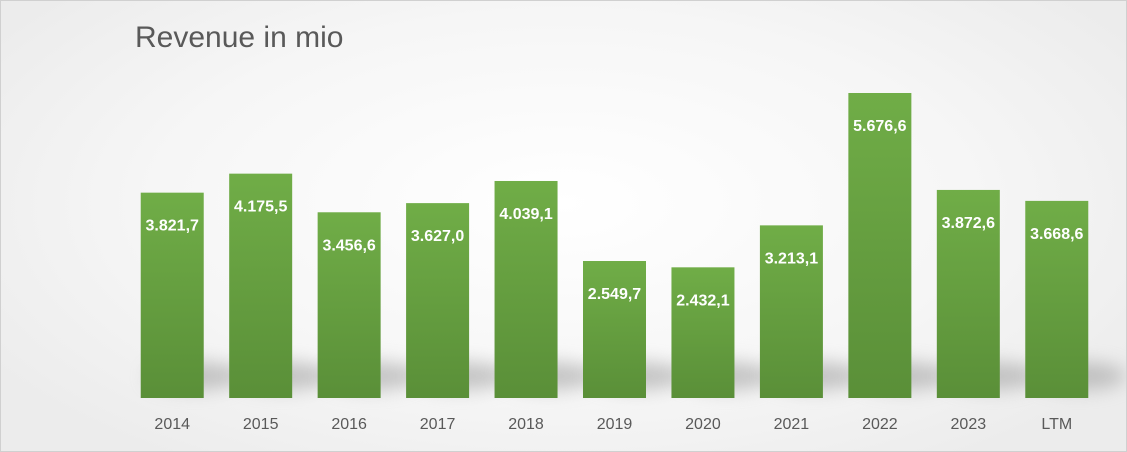 The width and height of the screenshot is (1127, 452). What do you see at coordinates (438, 300) in the screenshot?
I see `bar-2017` at bounding box center [438, 300].